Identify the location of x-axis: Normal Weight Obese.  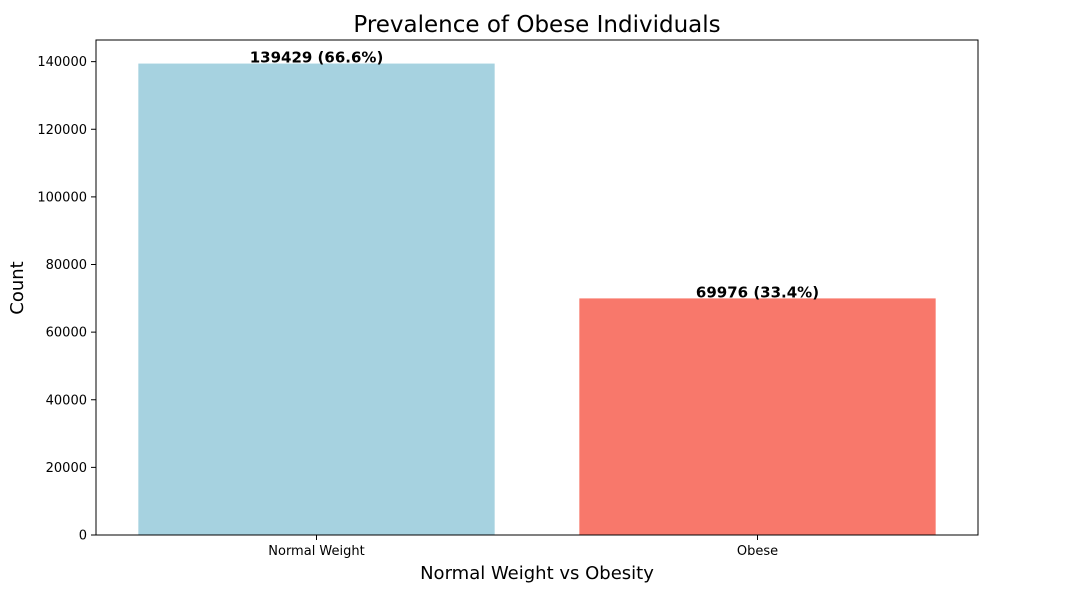
(523, 547).